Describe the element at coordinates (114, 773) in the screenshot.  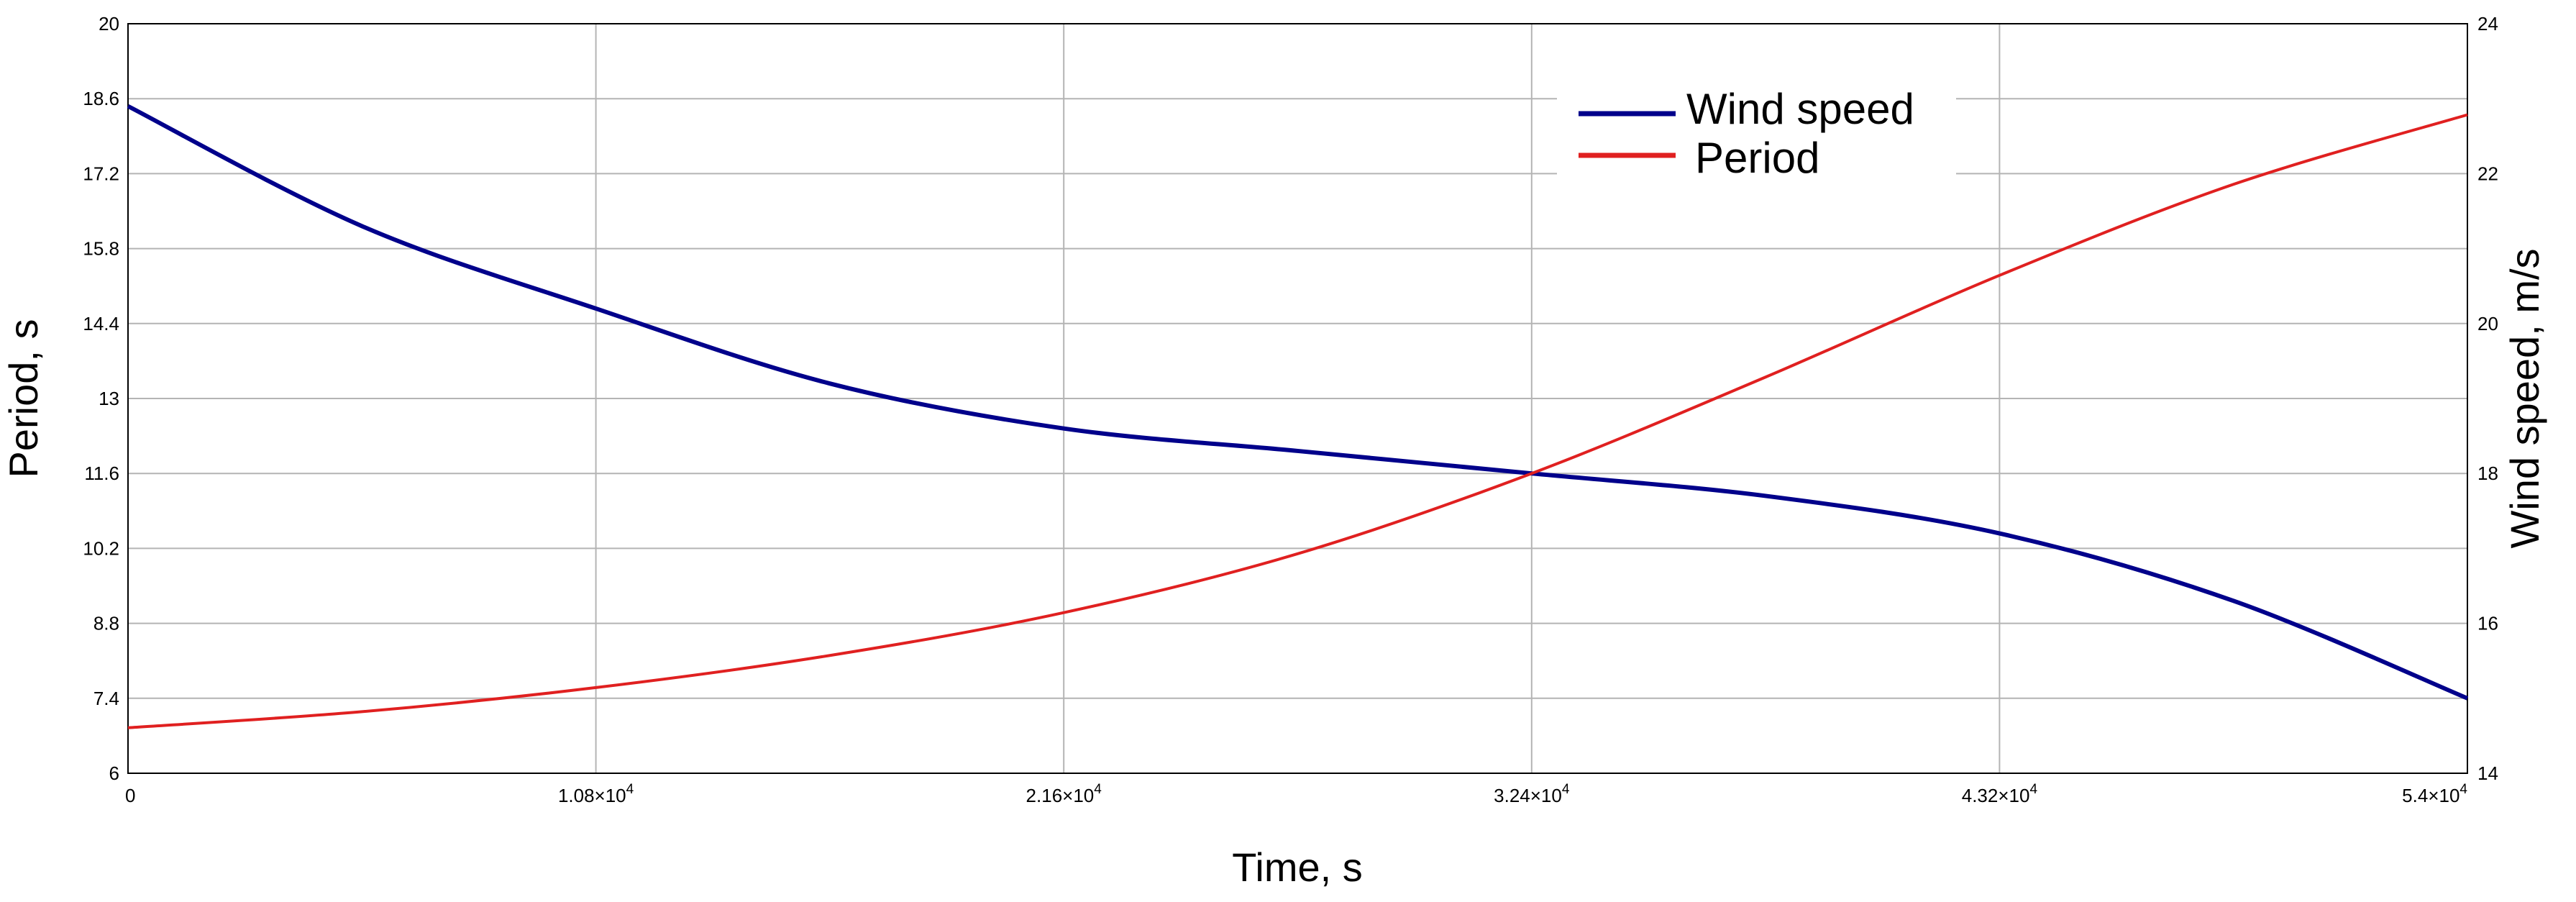
I see `y-left-tick-label: 6` at that location.